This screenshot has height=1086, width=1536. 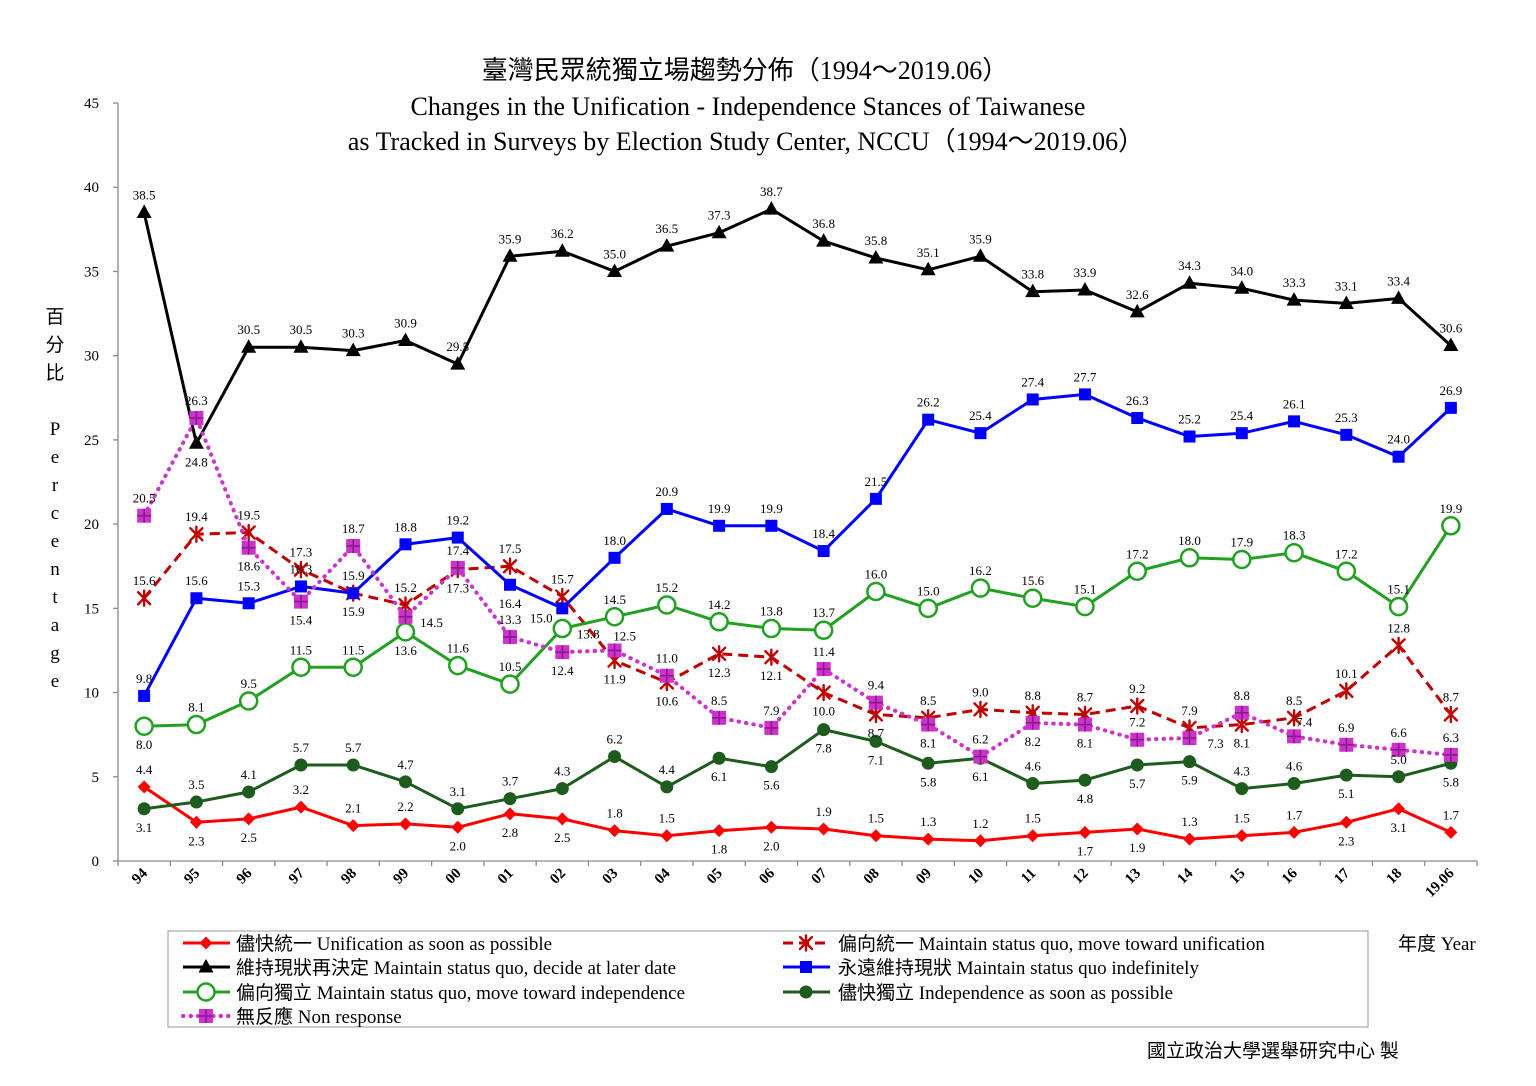 I want to click on unification-asap-value-label-14: 1.3, so click(x=1189, y=821).